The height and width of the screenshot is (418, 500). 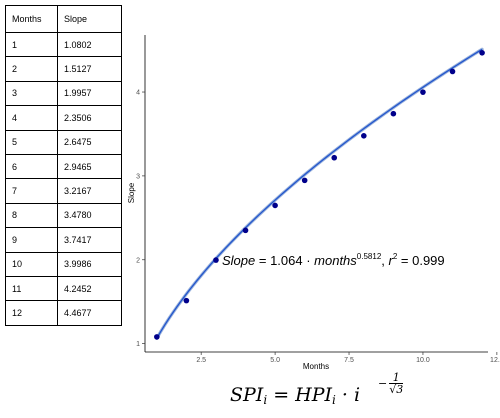 What do you see at coordinates (247, 395) in the screenshot?
I see `formula-spi: SPI` at bounding box center [247, 395].